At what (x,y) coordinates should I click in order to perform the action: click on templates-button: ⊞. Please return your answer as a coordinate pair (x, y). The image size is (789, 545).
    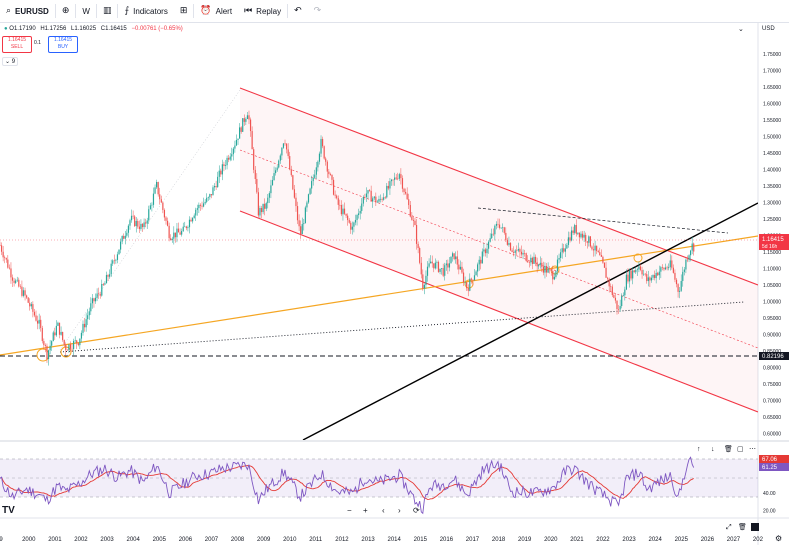
    Looking at the image, I should click on (184, 11).